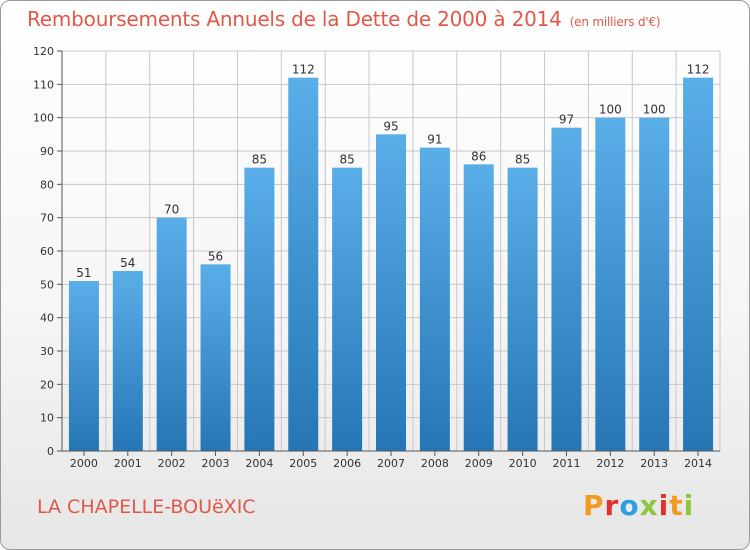 The width and height of the screenshot is (750, 550). I want to click on x-tick-label: 2008, so click(435, 463).